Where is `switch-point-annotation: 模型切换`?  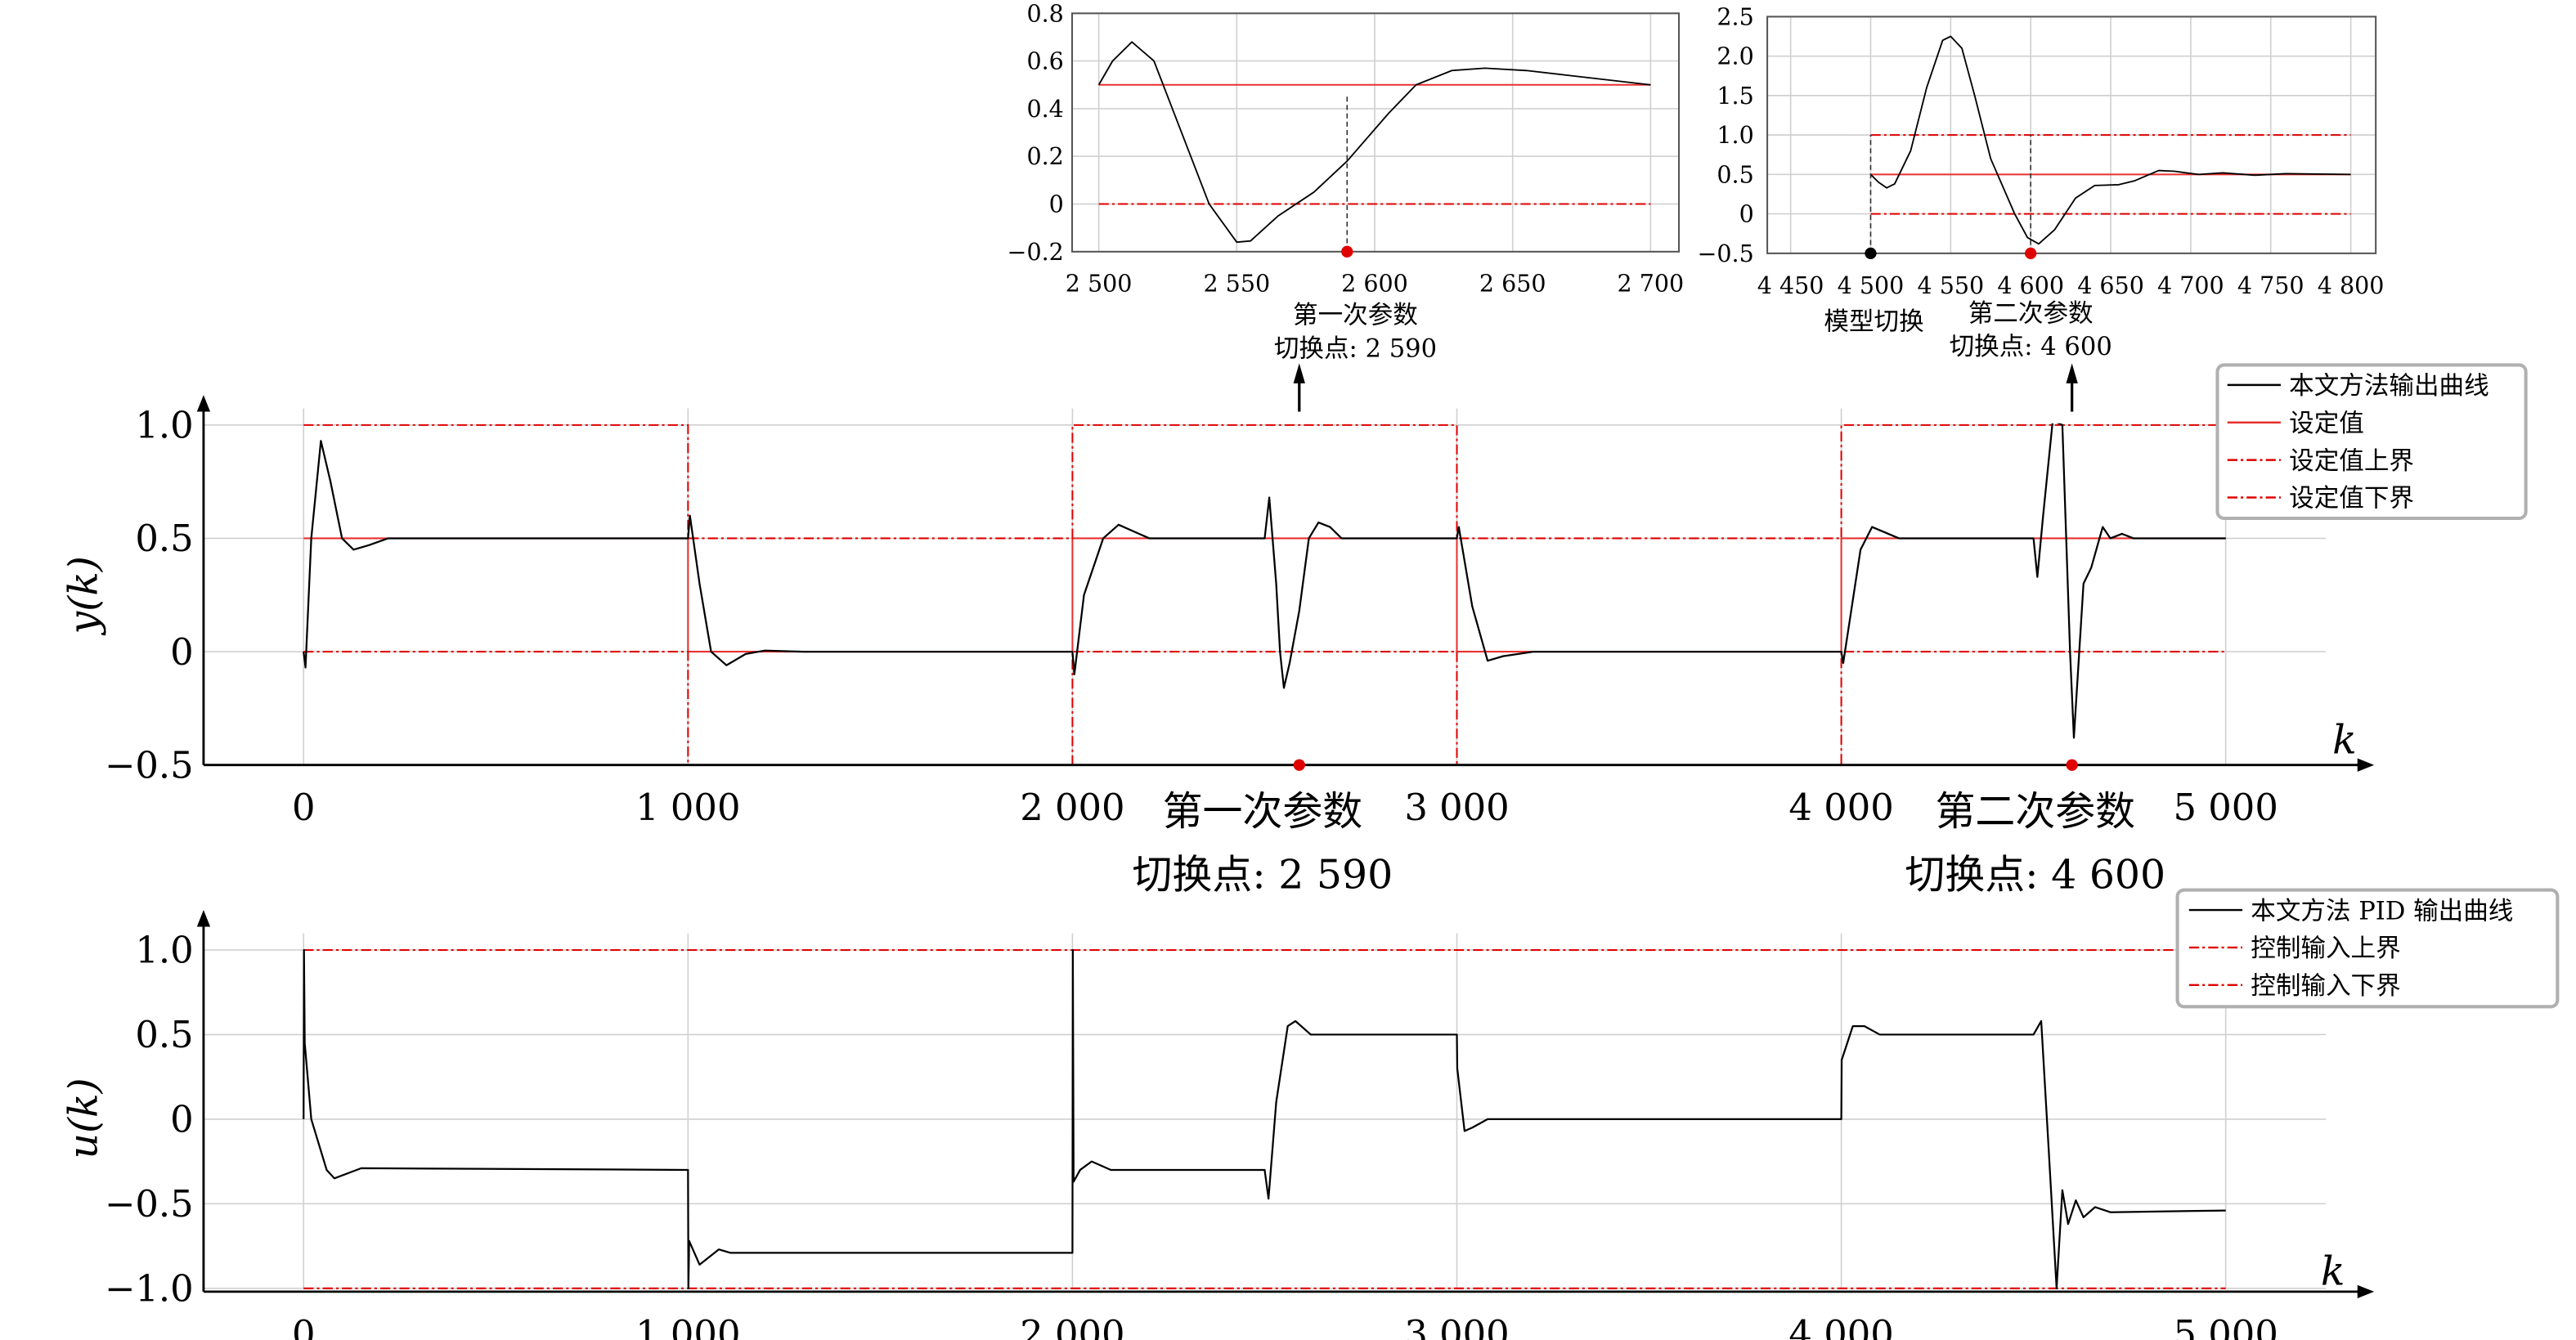
switch-point-annotation: 模型切换 is located at coordinates (1874, 322).